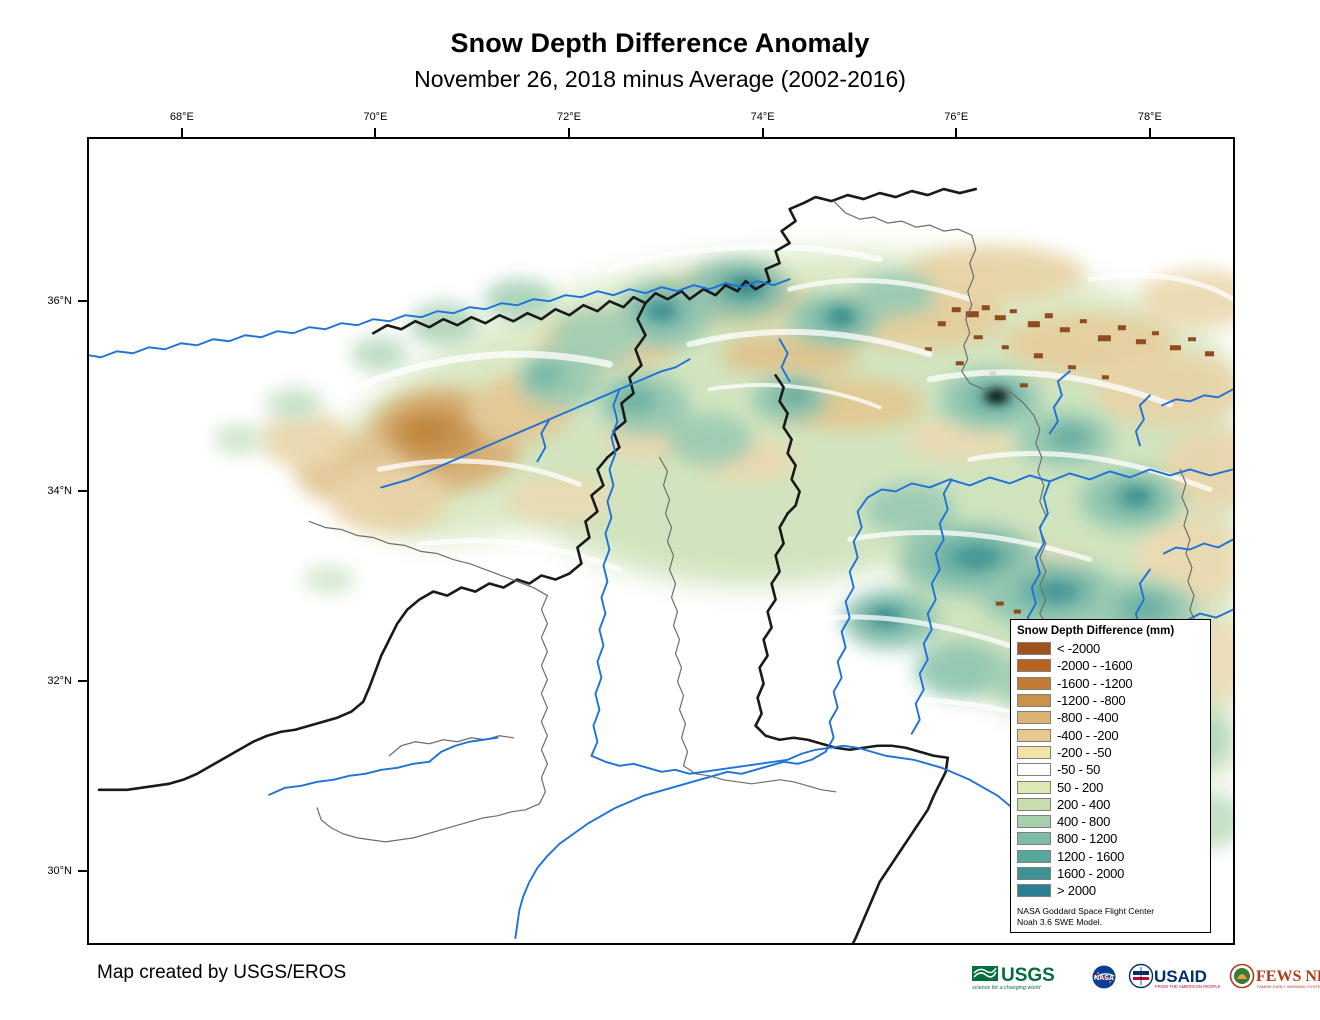 The width and height of the screenshot is (1320, 1020). Describe the element at coordinates (1086, 911) in the screenshot. I see `legend-credit-line-1: NASA Goddard Space Flight Center` at that location.